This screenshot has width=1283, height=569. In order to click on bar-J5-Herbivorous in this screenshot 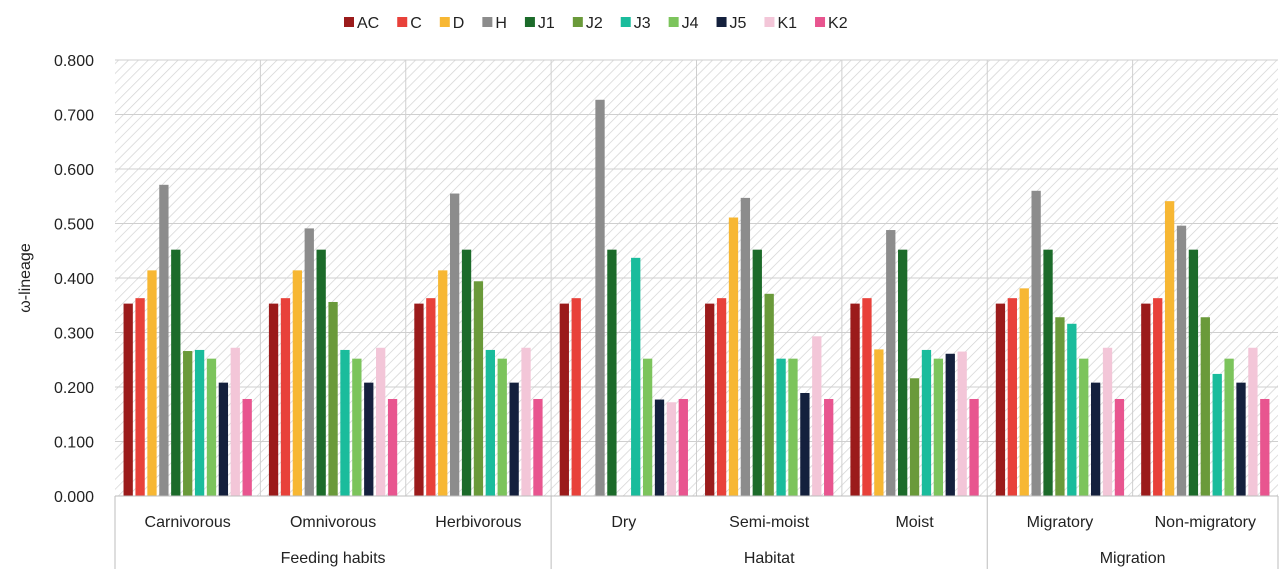, I will do `click(514, 439)`.